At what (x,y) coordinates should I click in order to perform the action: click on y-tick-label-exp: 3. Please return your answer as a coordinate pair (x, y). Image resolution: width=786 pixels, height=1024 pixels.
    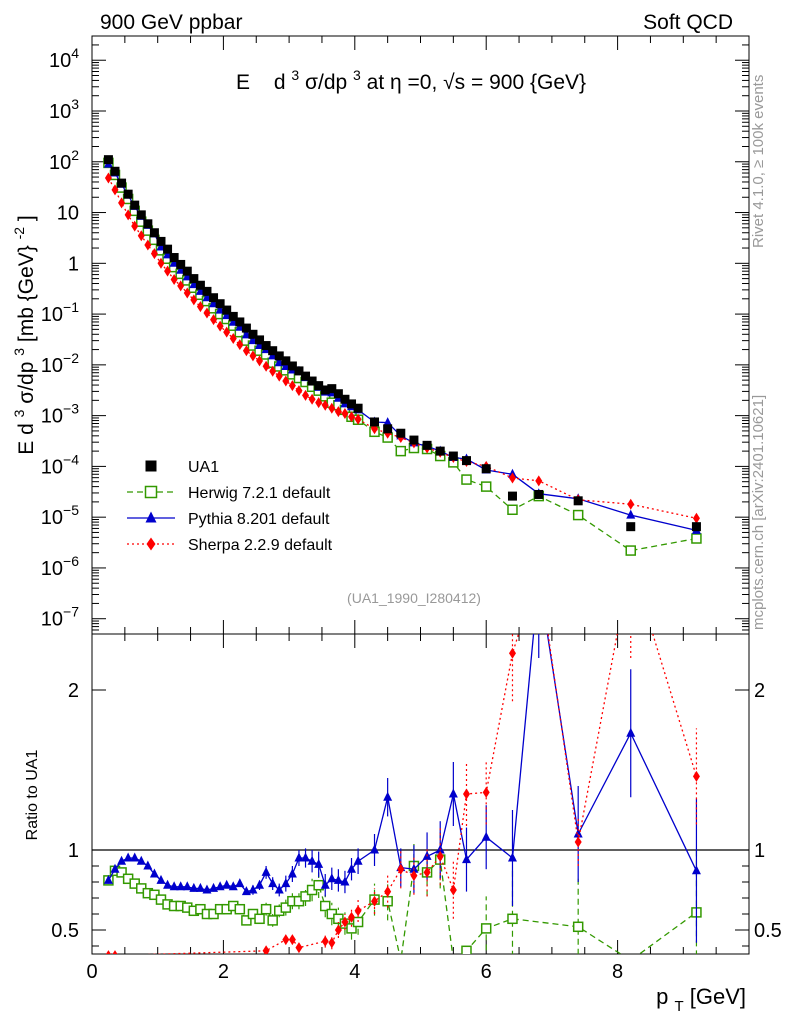
    Looking at the image, I should click on (75, 104).